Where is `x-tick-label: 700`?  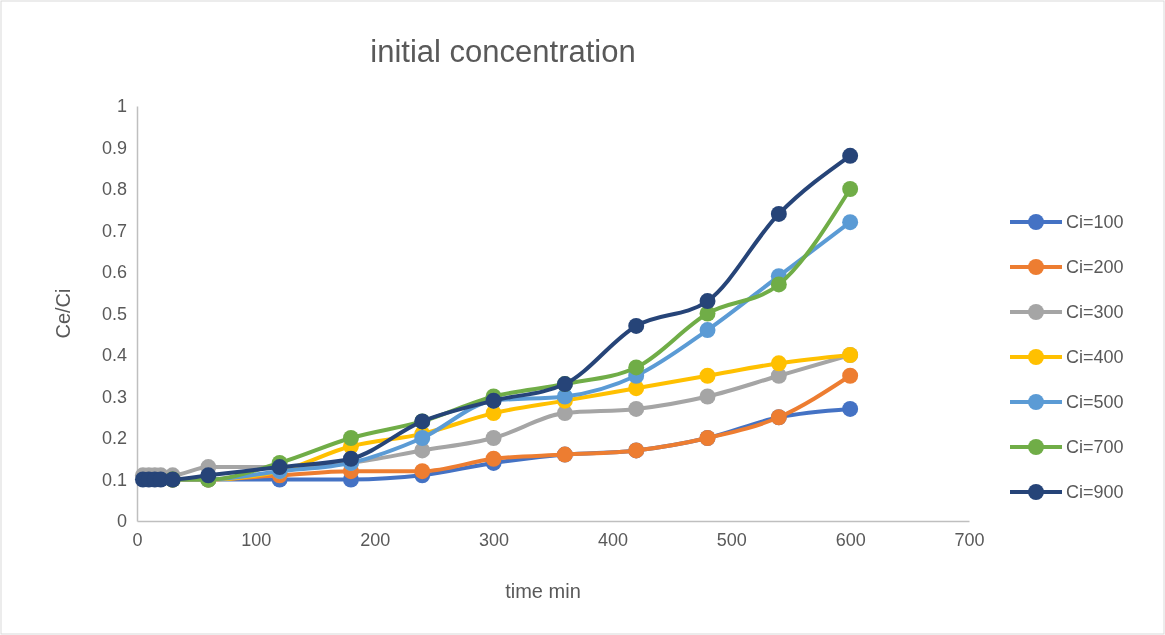
x-tick-label: 700 is located at coordinates (969, 539).